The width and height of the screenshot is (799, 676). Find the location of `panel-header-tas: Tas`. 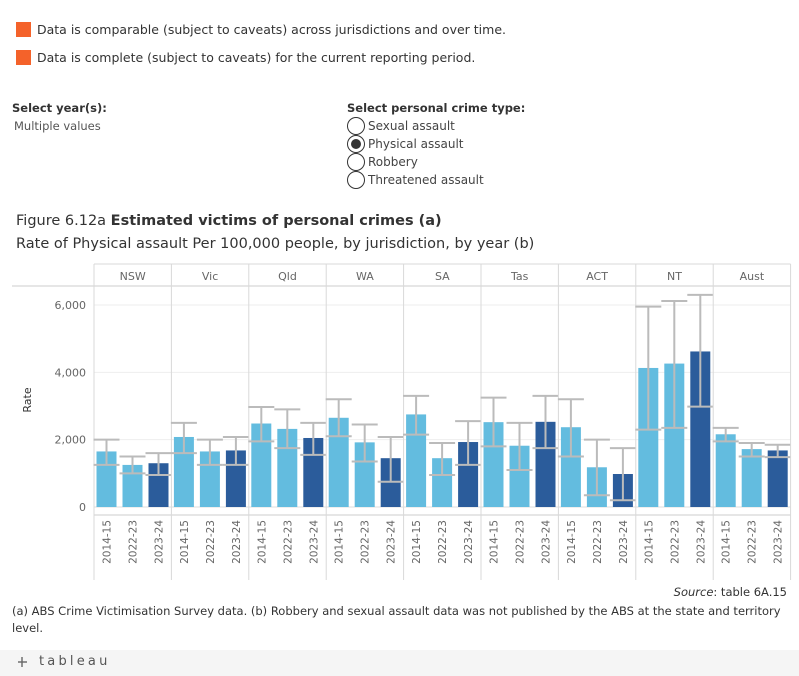

panel-header-tas: Tas is located at coordinates (519, 276).